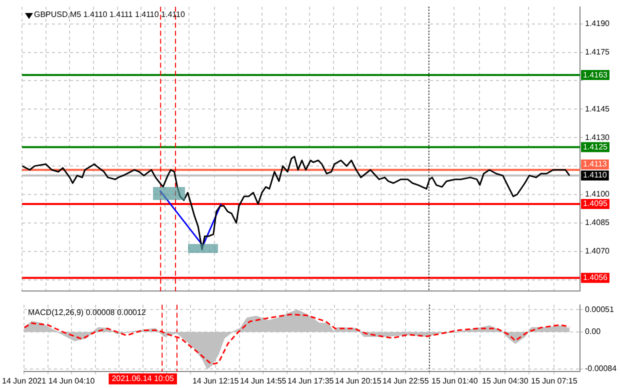 Image resolution: width=620 pixels, height=388 pixels. What do you see at coordinates (597, 137) in the screenshot?
I see `y-tick-label: 1.4130` at bounding box center [597, 137].